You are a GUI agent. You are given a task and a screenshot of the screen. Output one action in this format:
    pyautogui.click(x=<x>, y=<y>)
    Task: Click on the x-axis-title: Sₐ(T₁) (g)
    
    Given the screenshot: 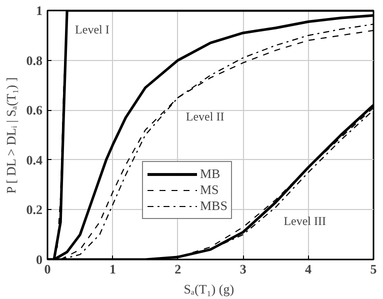 What is the action you would take?
    pyautogui.click(x=209, y=289)
    